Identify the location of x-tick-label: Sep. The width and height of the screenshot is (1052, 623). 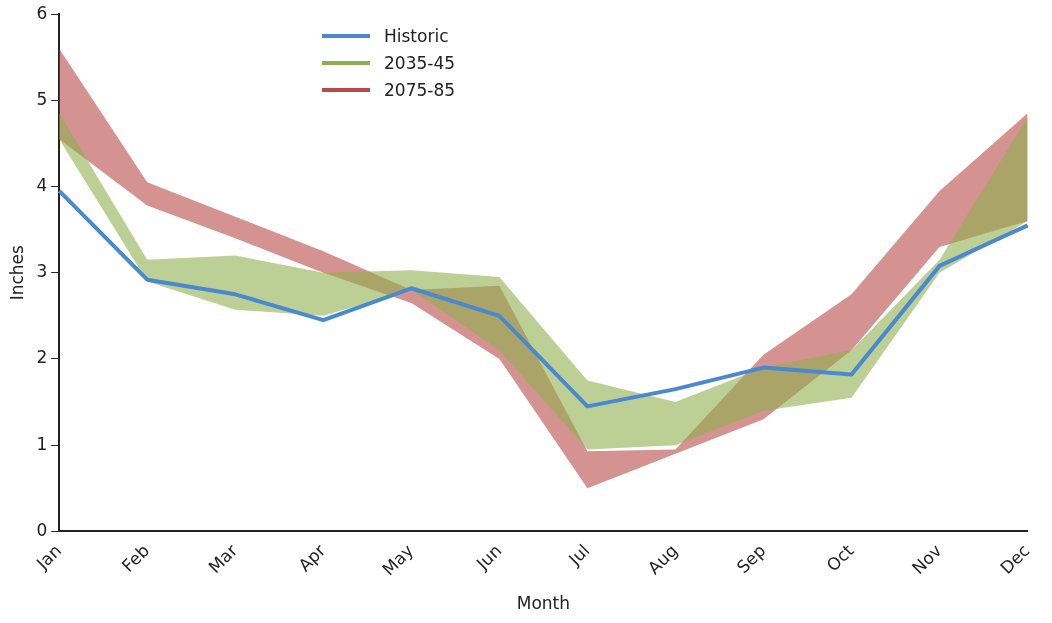
(751, 559).